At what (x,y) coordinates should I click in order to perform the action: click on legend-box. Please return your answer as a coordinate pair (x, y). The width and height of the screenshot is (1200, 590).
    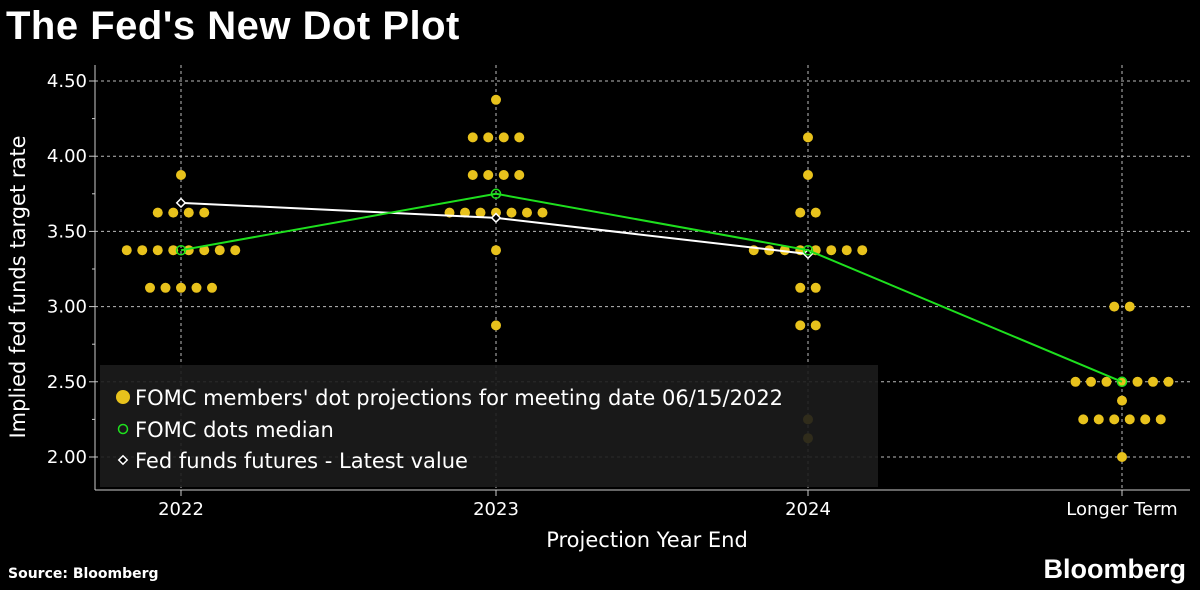
    Looking at the image, I should click on (489, 426).